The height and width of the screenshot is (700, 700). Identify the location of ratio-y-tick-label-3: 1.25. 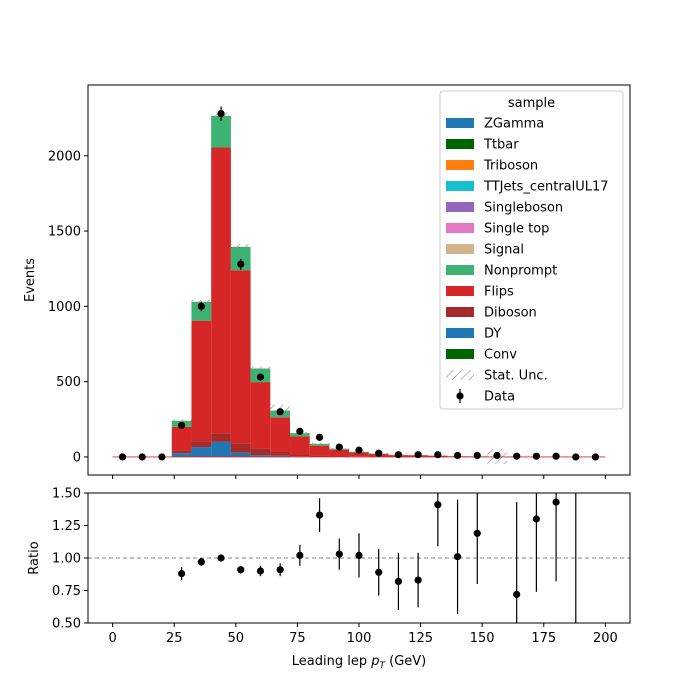
(66, 526).